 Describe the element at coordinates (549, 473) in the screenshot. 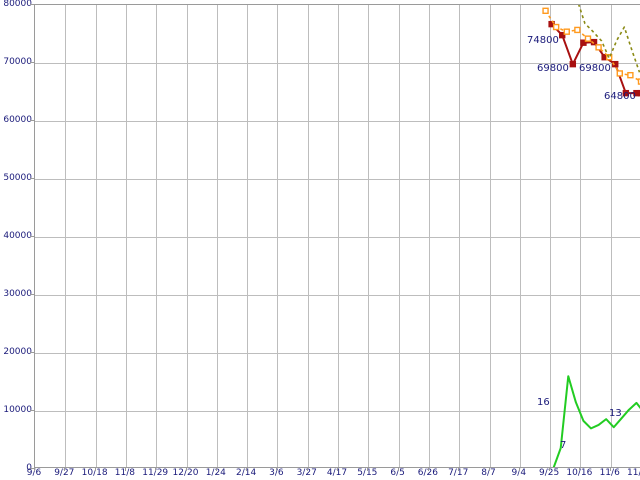

I see `x-axis-tick-label: 9/25` at that location.